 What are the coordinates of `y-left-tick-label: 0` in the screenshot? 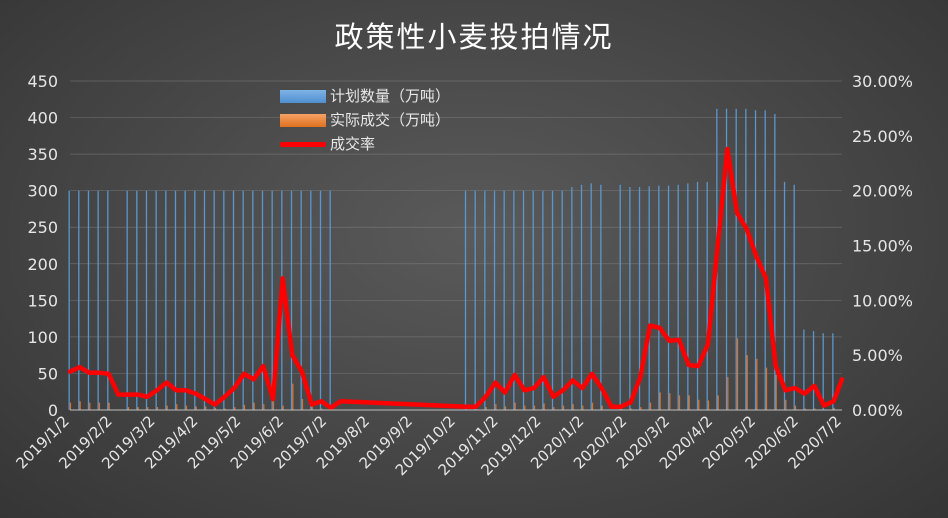 It's located at (53, 410).